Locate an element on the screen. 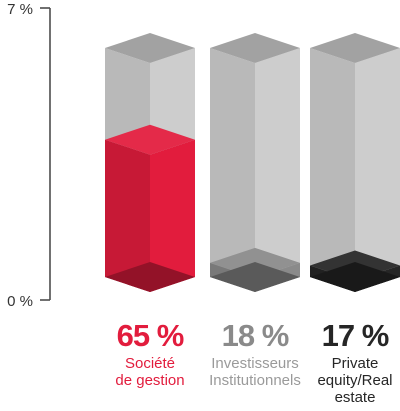 This screenshot has height=411, width=400. bar-value-label: 18 % is located at coordinates (255, 335).